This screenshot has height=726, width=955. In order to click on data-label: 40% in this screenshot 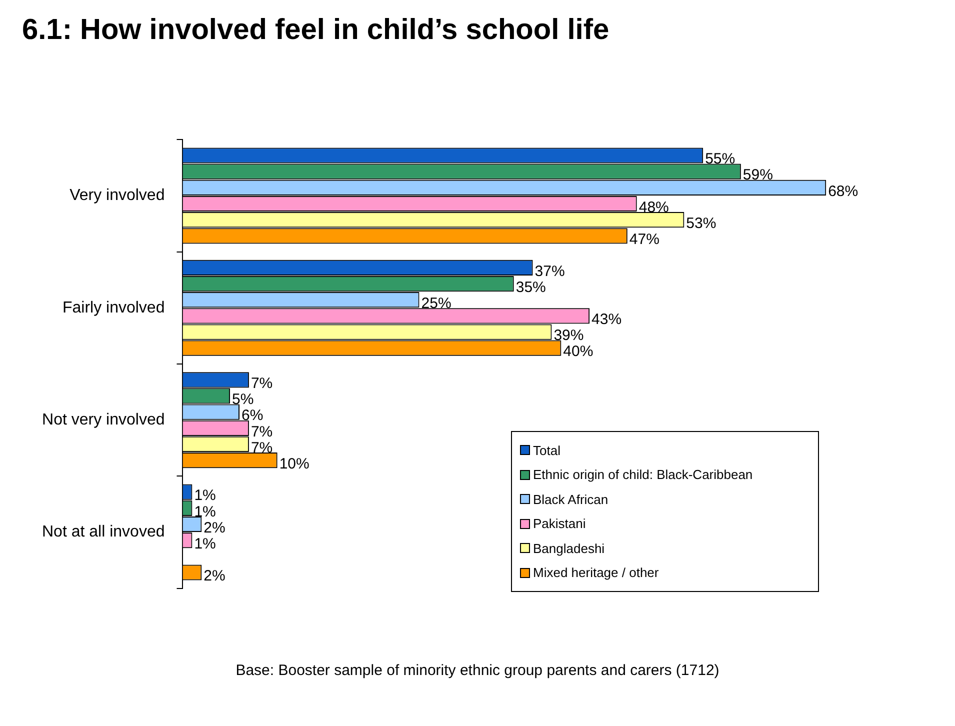, I will do `click(578, 351)`.